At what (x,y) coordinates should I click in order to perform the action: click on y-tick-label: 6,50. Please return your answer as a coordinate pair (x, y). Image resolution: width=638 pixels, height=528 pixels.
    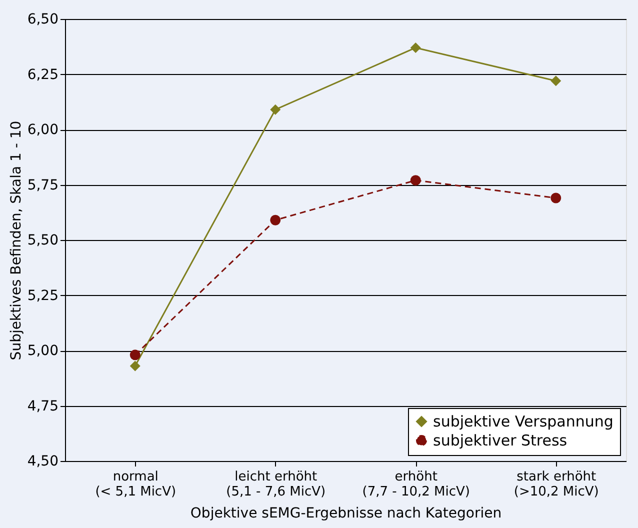
    Looking at the image, I should click on (42, 20).